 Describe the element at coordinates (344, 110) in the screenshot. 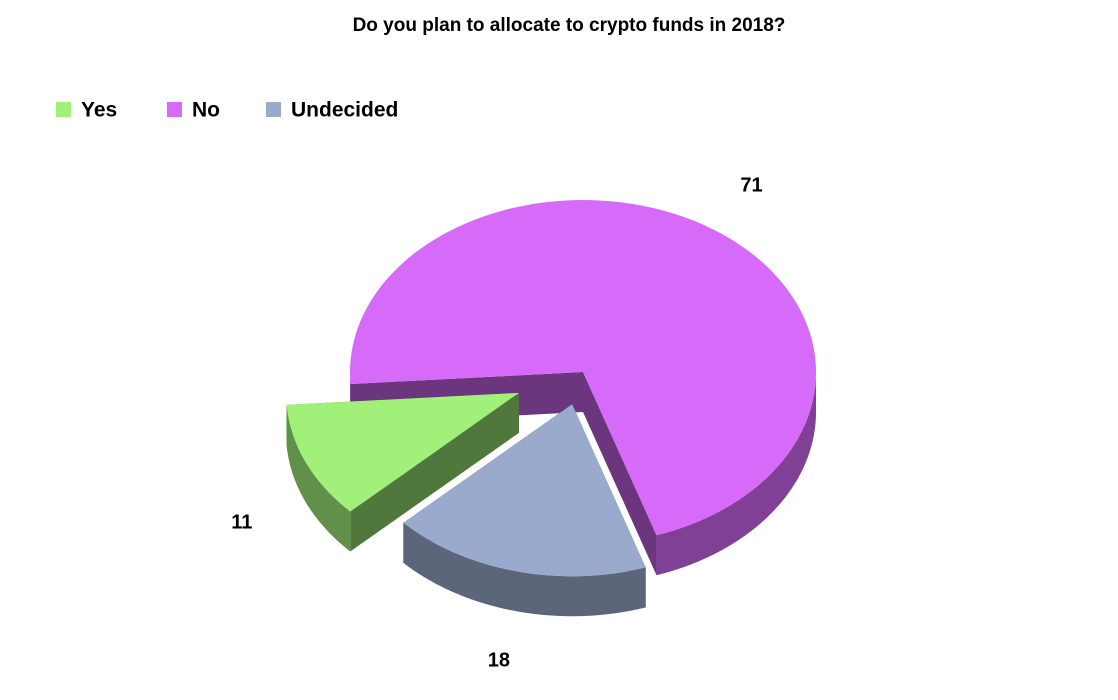

I see `legend-label: Undecided` at that location.